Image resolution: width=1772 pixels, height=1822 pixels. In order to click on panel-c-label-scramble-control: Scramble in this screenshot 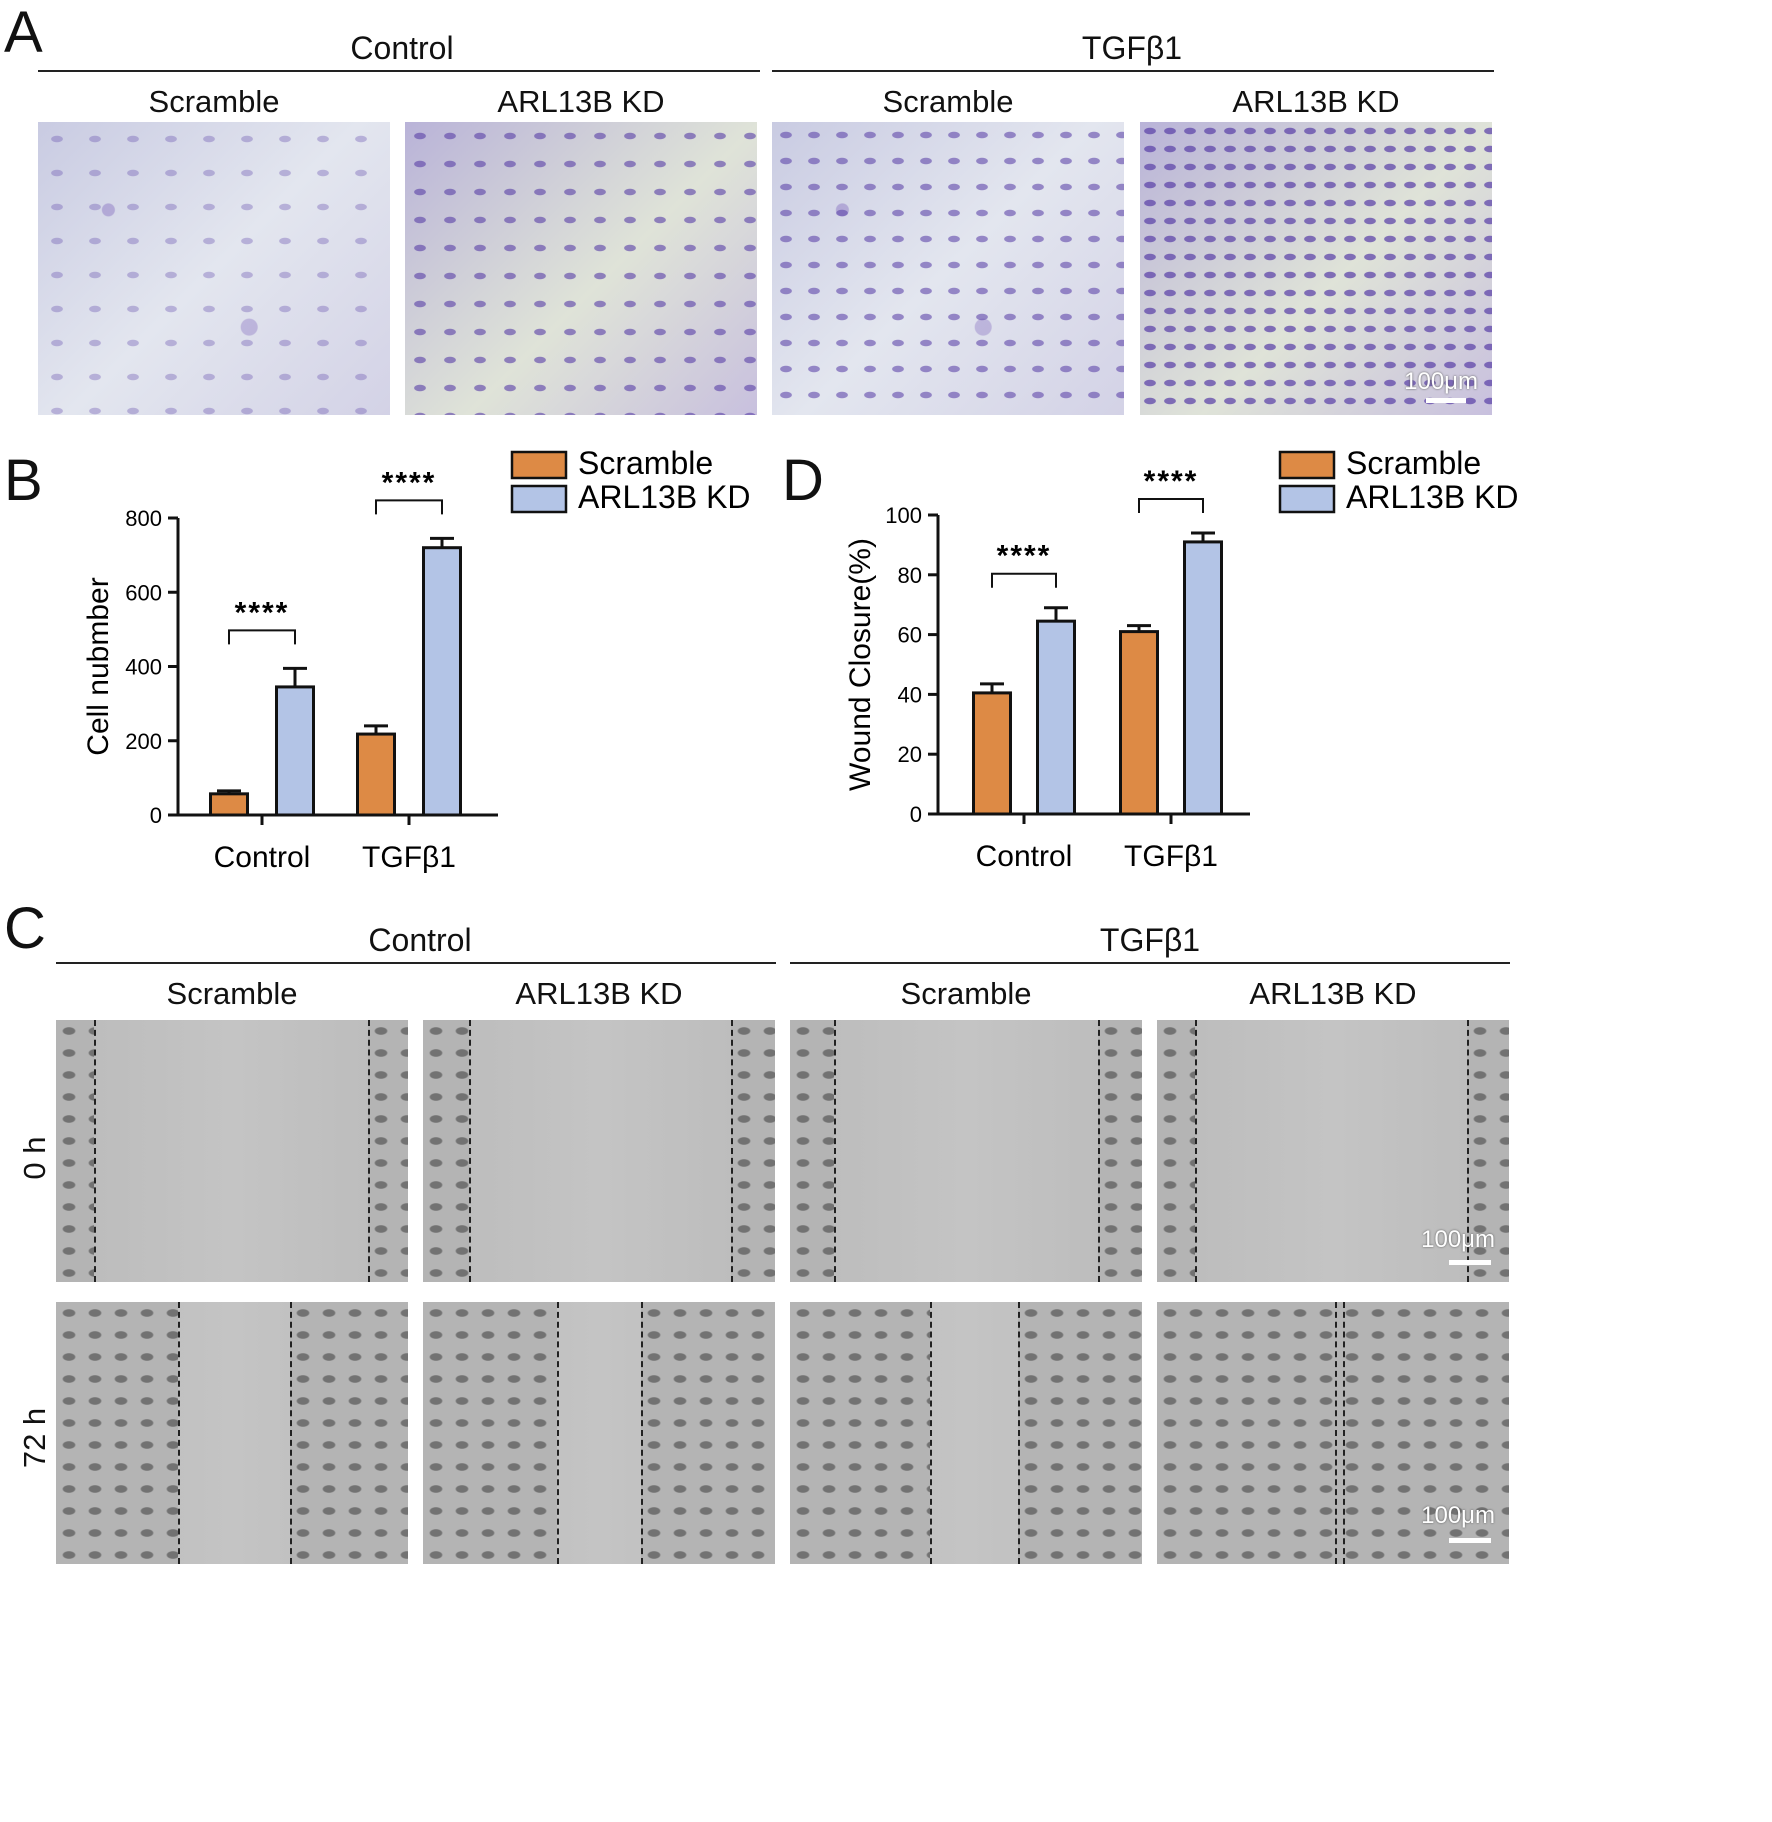, I will do `click(232, 993)`.